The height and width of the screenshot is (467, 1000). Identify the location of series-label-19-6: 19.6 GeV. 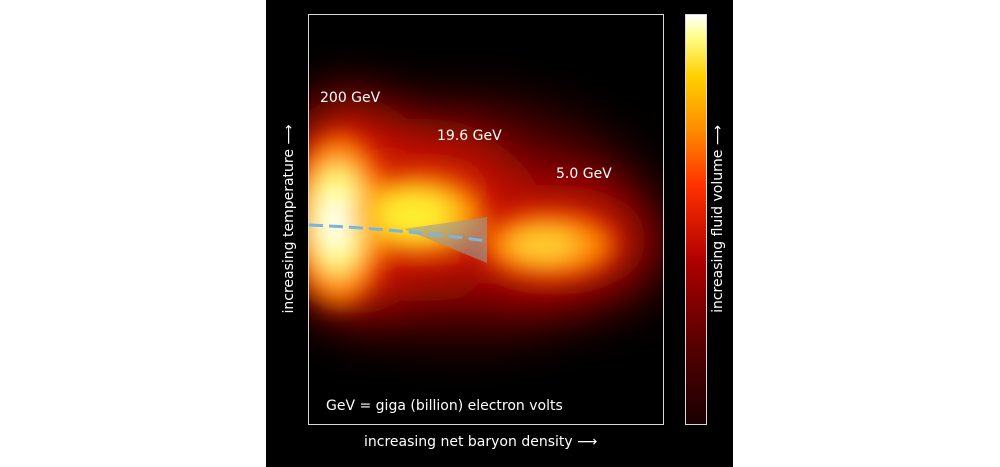
(469, 136).